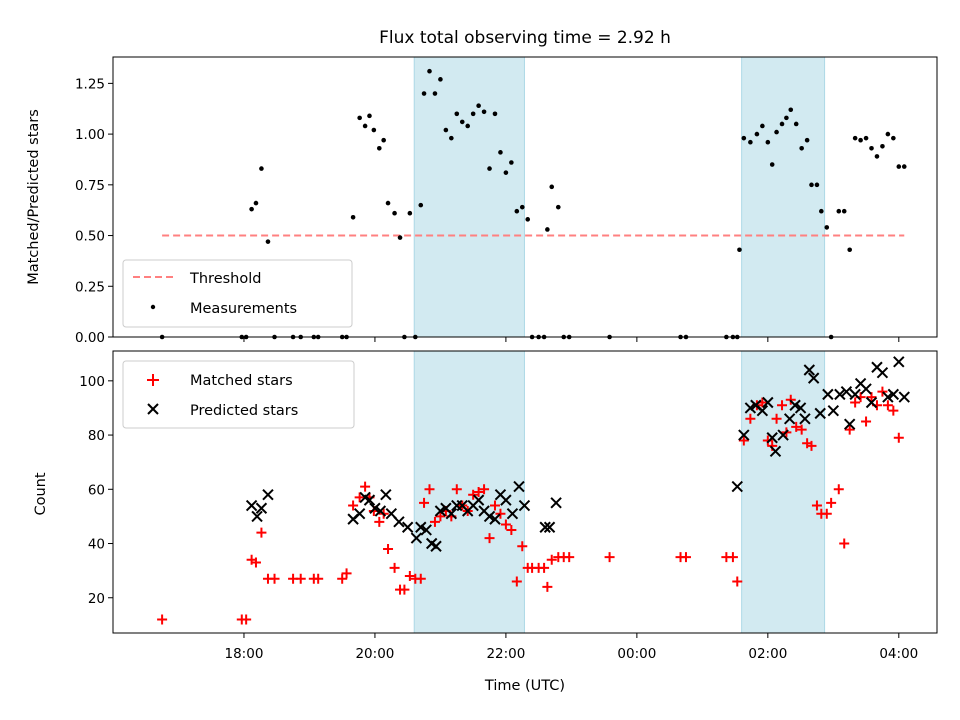  What do you see at coordinates (374, 654) in the screenshot?
I see `x-tick-label: 20:00` at bounding box center [374, 654].